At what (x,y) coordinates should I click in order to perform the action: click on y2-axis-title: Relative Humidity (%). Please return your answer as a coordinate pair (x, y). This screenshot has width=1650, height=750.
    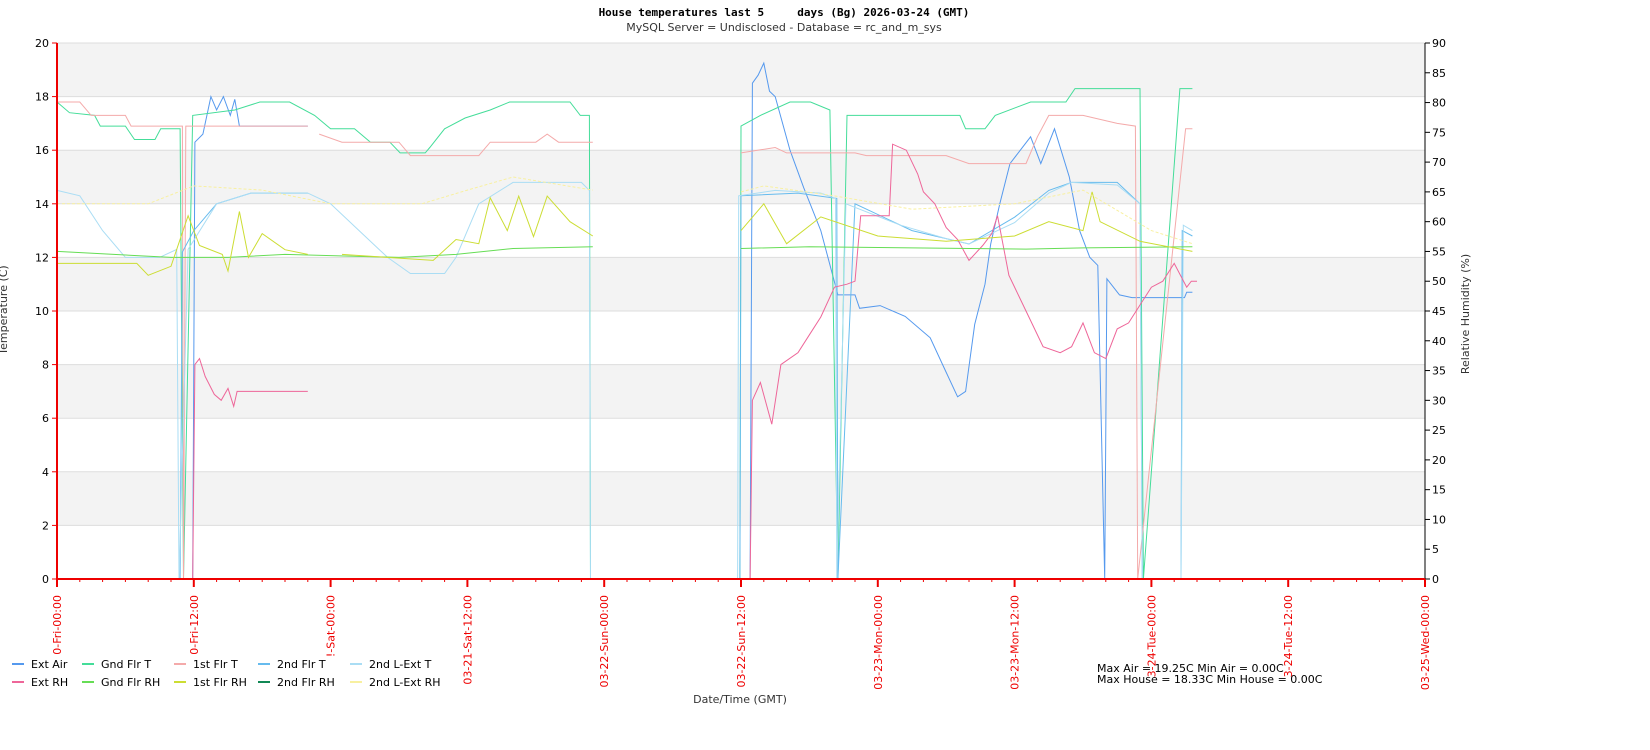
    Looking at the image, I should click on (1465, 314).